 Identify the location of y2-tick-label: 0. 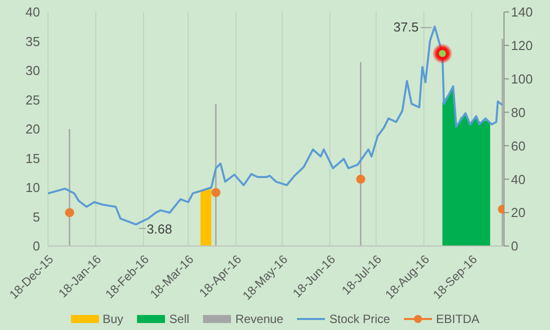
(514, 246).